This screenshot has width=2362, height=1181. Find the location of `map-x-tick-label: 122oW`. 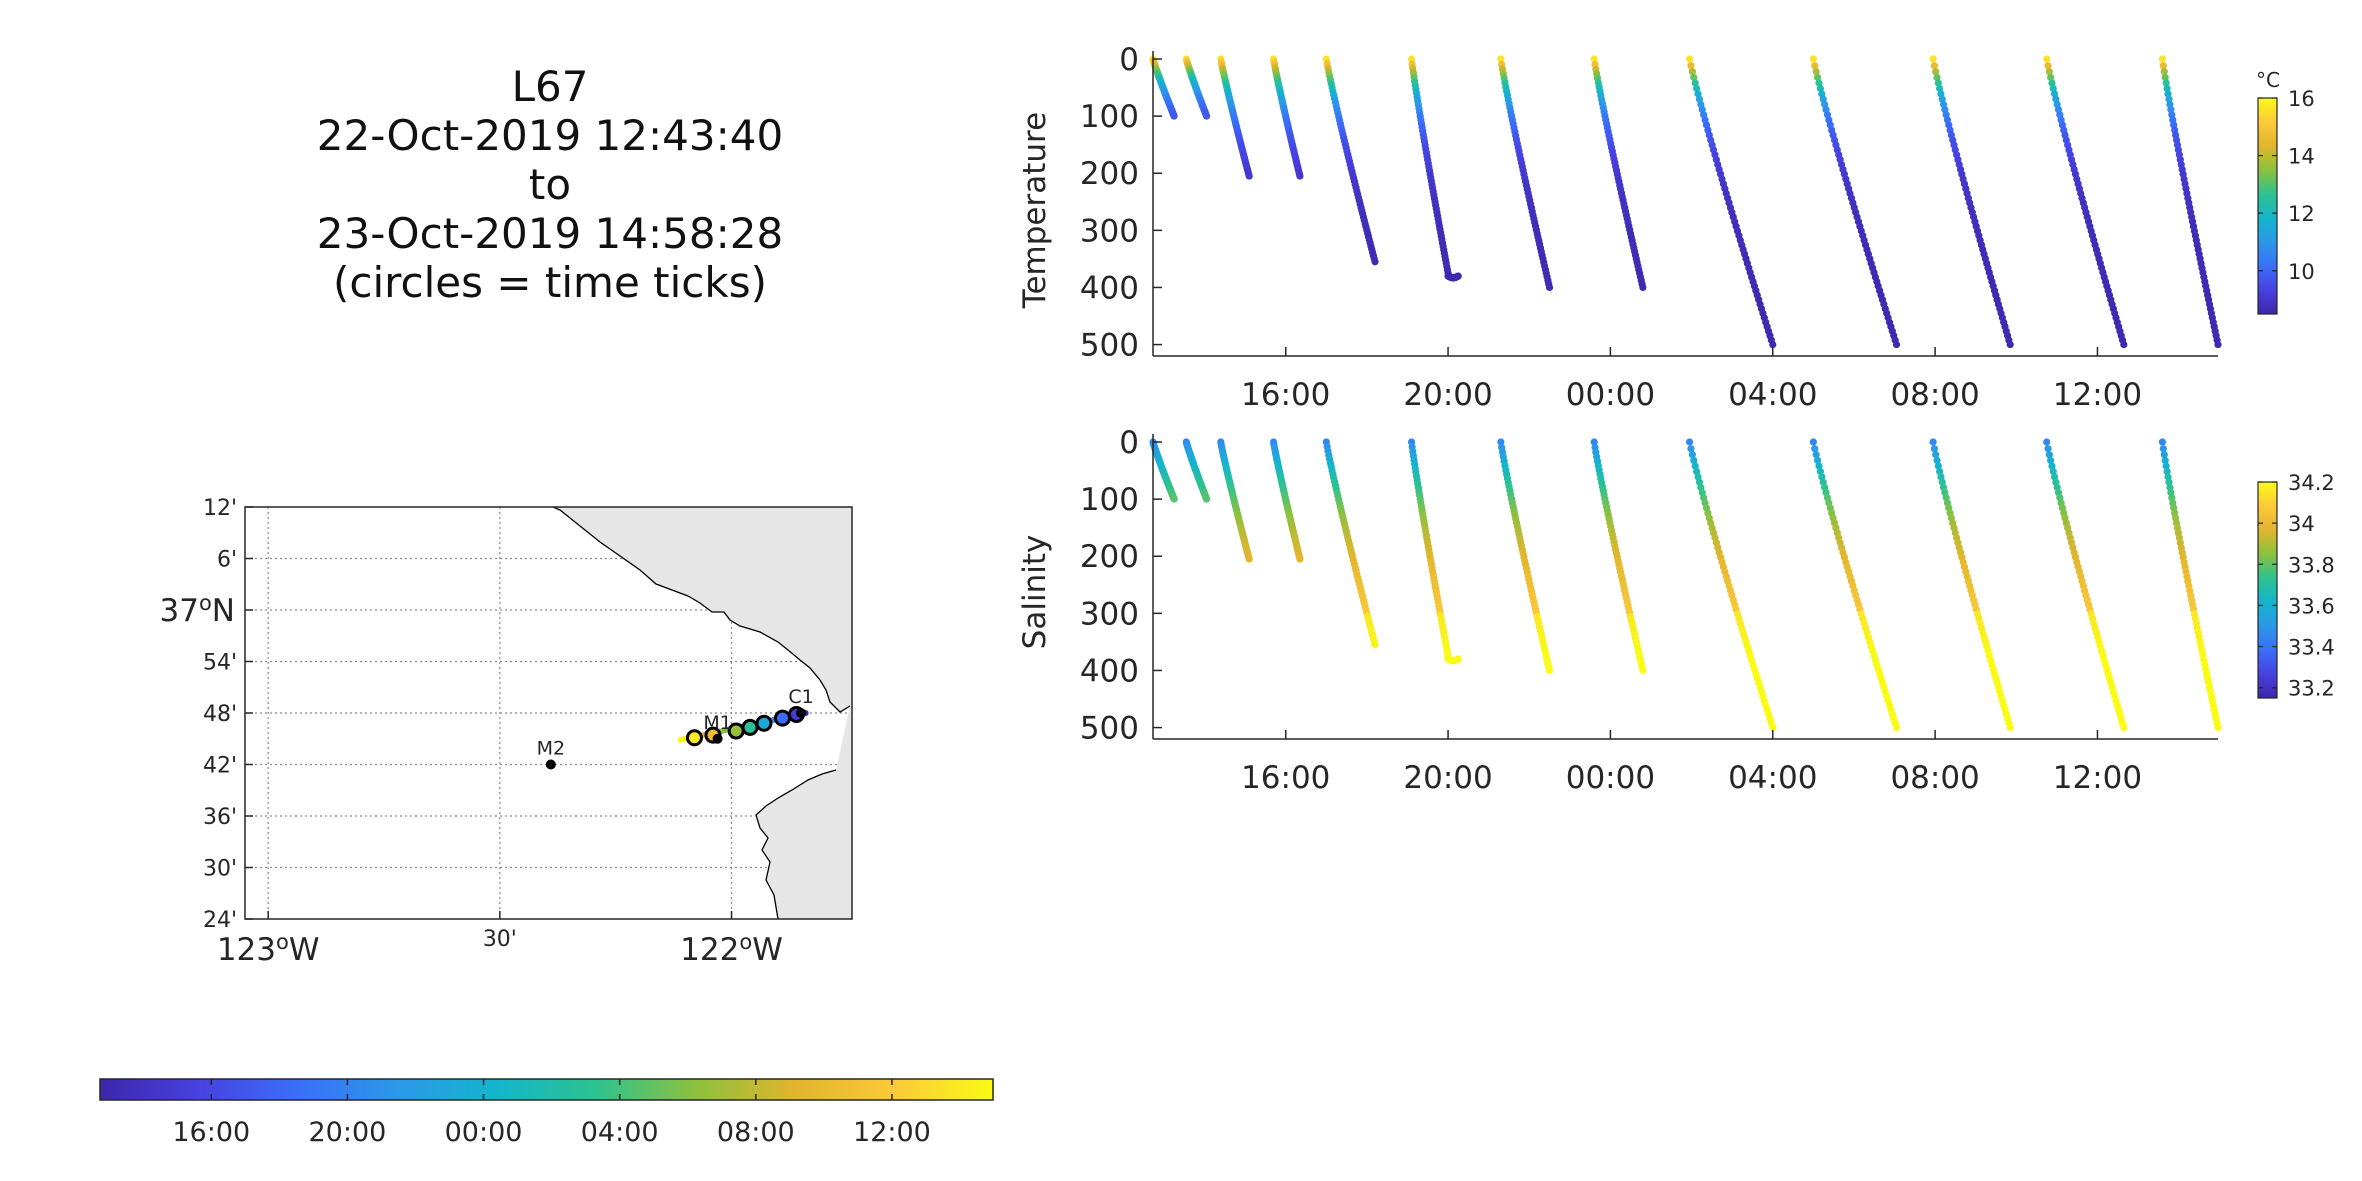

map-x-tick-label: 122oW is located at coordinates (731, 949).